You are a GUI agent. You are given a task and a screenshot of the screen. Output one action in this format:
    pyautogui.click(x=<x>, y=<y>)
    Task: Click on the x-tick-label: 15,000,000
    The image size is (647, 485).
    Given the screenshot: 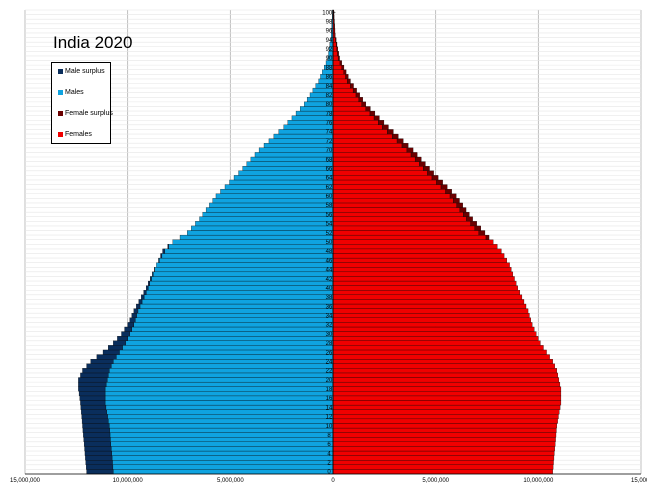 What is the action you would take?
    pyautogui.click(x=25, y=481)
    